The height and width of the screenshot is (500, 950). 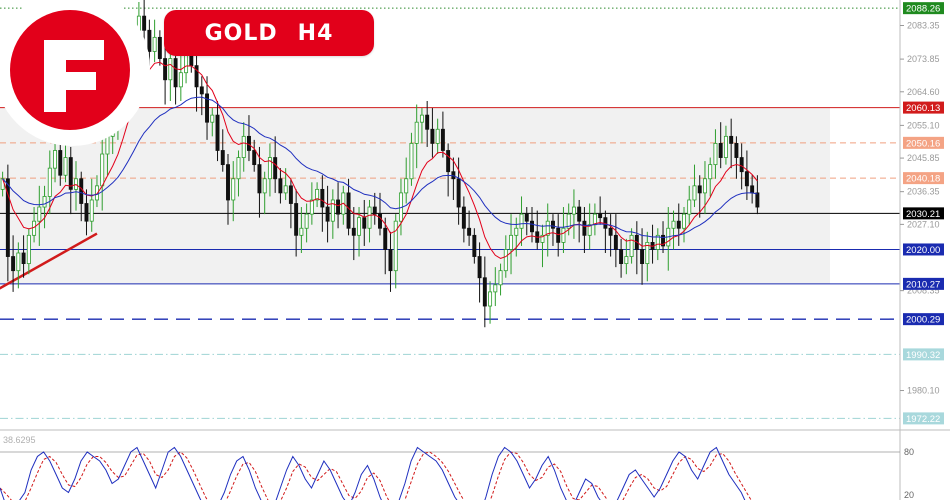 I want to click on axis-tick-label: 2055.10, so click(x=923, y=125).